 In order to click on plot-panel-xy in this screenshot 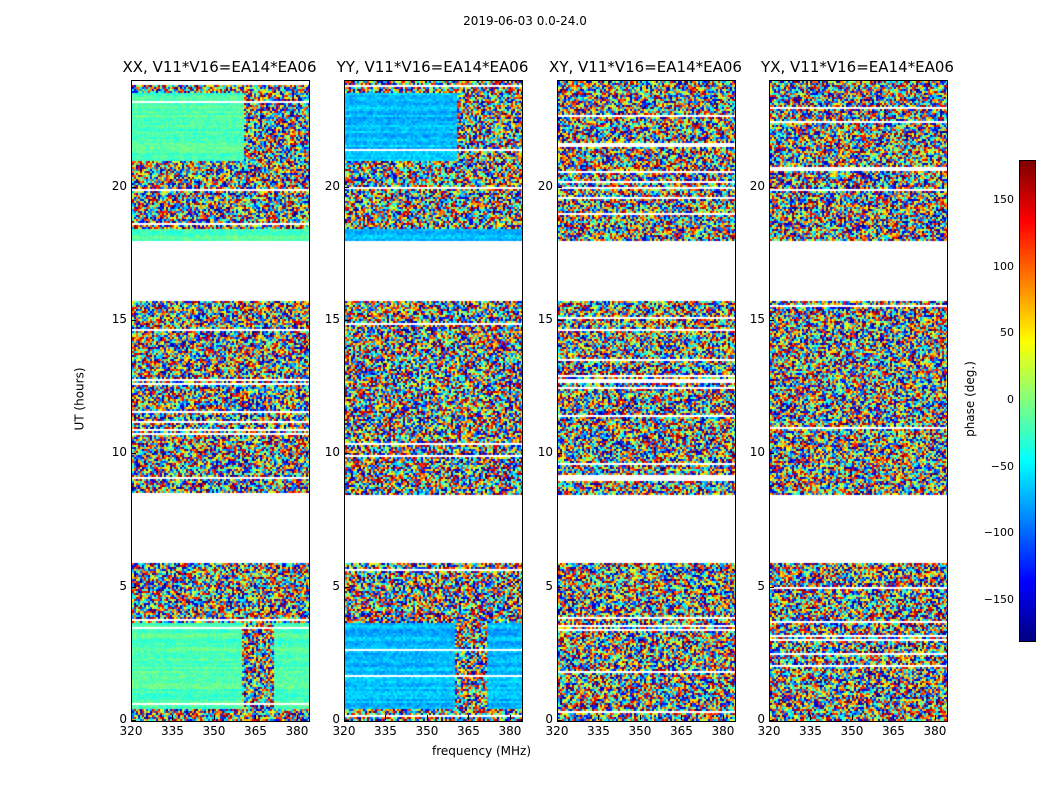, I will do `click(646, 401)`.